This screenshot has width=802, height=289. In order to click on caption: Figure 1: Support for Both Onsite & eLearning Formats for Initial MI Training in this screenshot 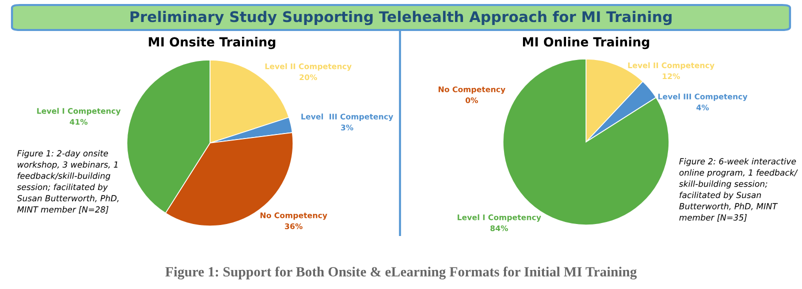, I will do `click(401, 273)`.